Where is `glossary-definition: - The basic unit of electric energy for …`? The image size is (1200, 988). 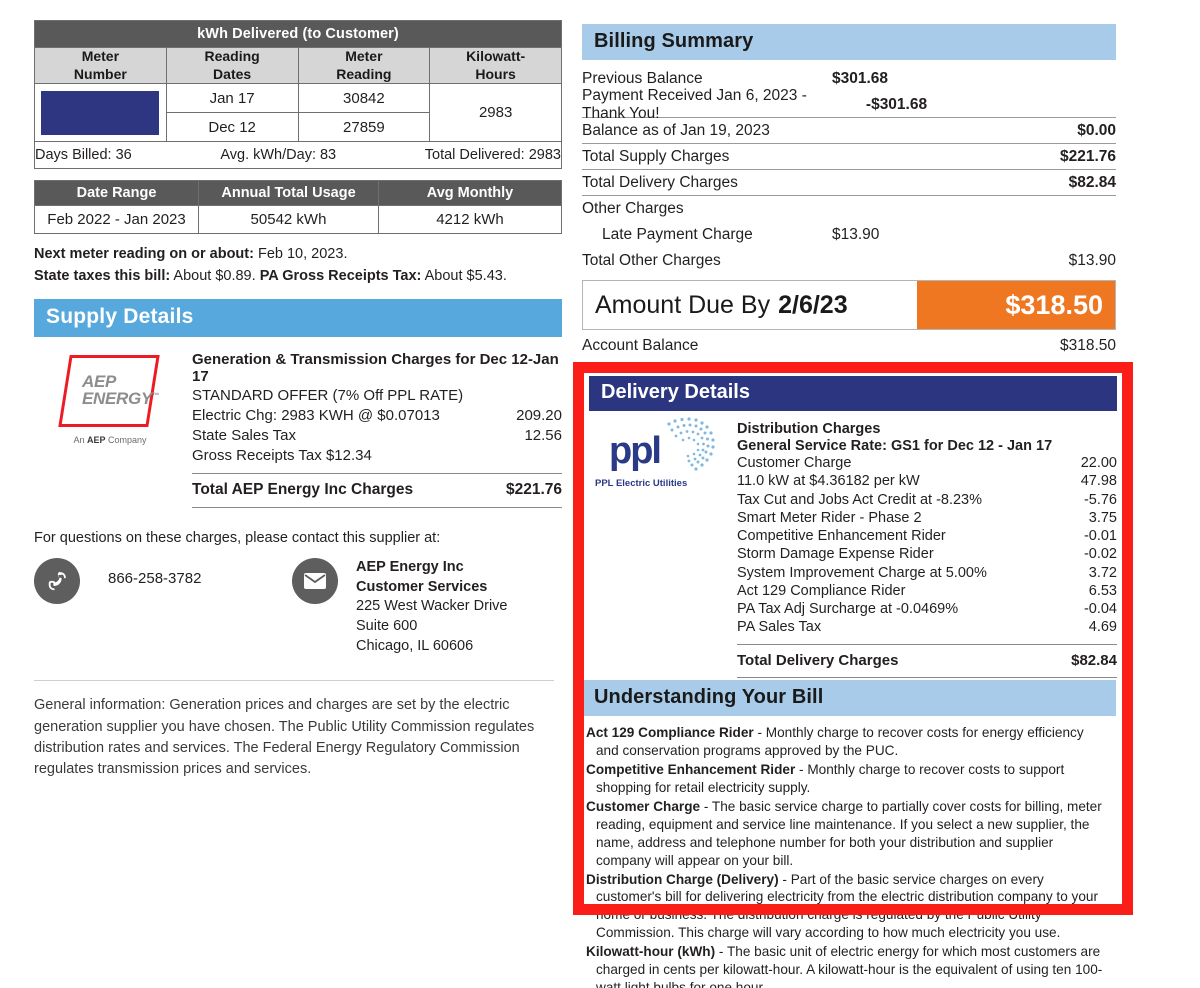
glossary-definition: - The basic unit of electric energy for … is located at coordinates (849, 966).